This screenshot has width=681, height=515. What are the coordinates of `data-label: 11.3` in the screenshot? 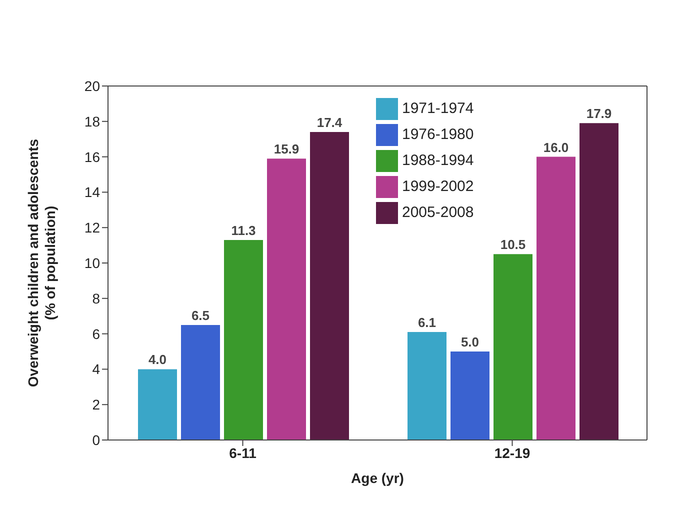 It's located at (243, 230).